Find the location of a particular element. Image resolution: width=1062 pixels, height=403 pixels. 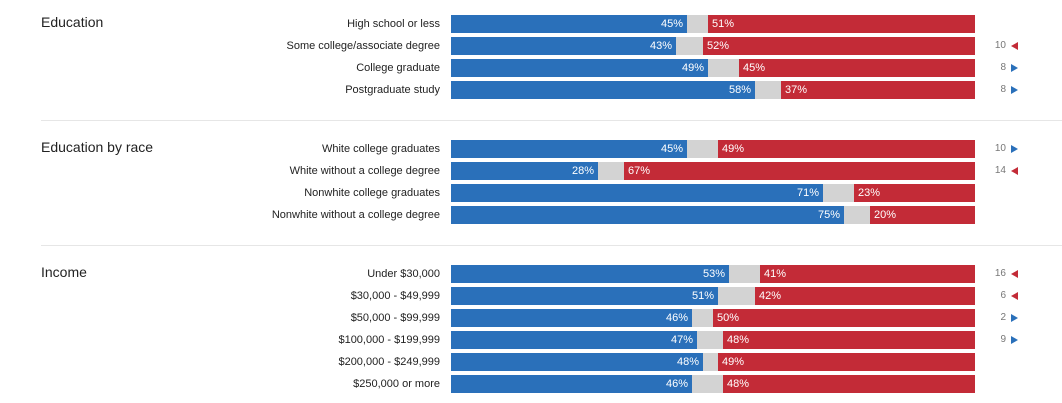

row-label: Under $30,000 is located at coordinates (403, 274).